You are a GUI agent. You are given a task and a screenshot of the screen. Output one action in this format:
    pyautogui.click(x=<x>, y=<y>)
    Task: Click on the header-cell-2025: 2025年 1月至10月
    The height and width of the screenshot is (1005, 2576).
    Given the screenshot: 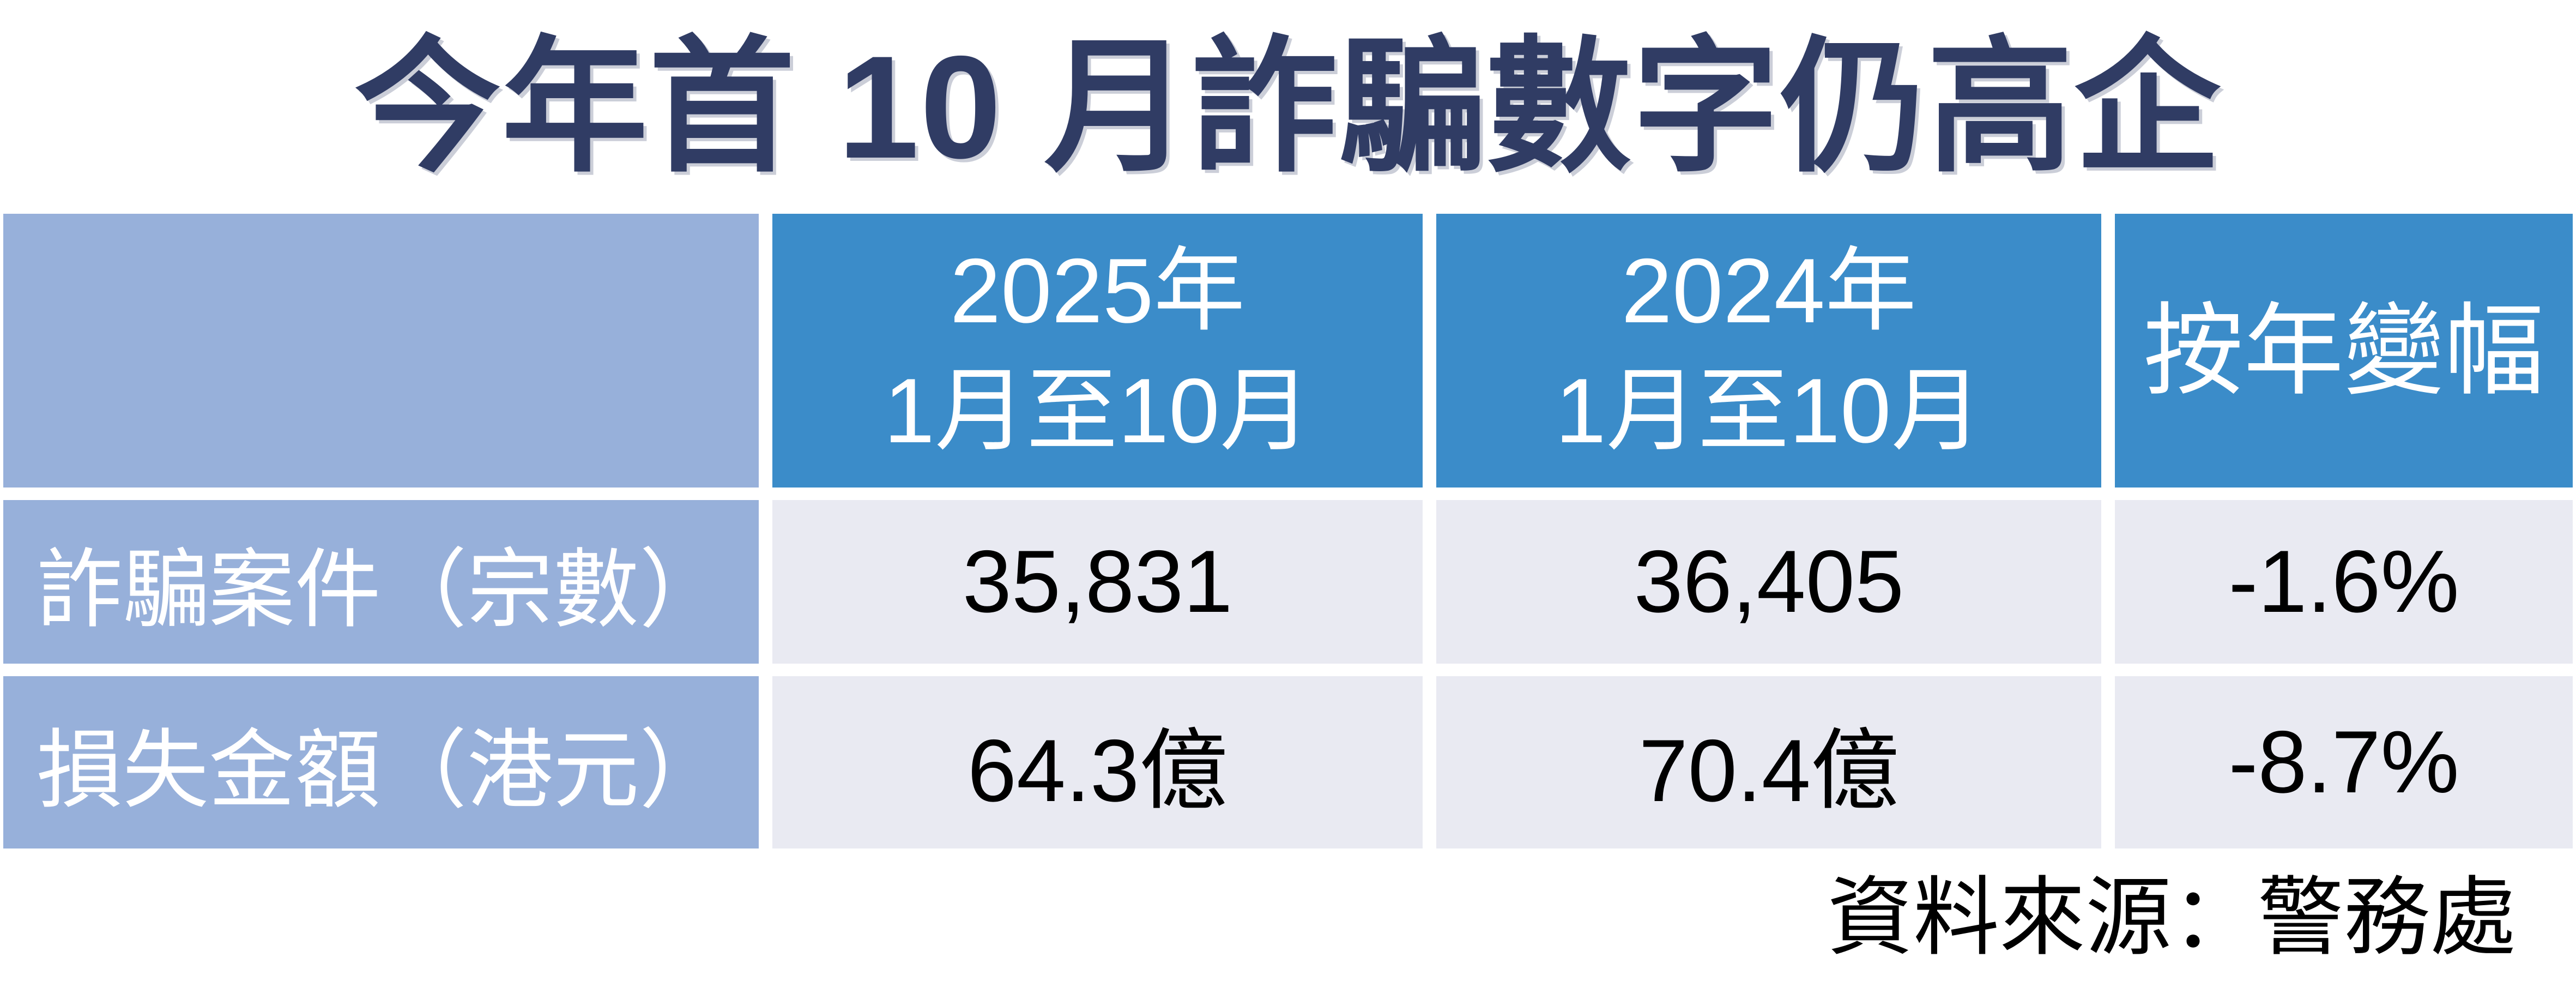 What is the action you would take?
    pyautogui.click(x=1097, y=351)
    